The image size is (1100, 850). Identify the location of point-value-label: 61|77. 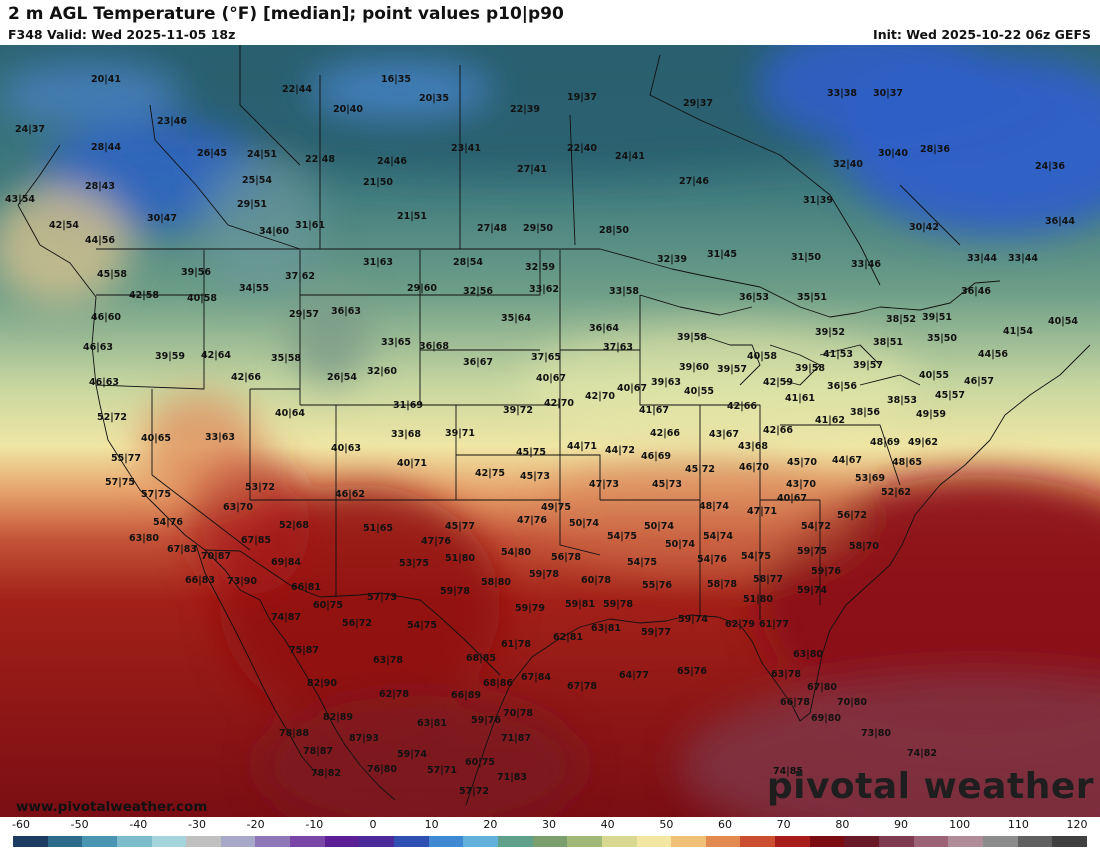
(774, 624).